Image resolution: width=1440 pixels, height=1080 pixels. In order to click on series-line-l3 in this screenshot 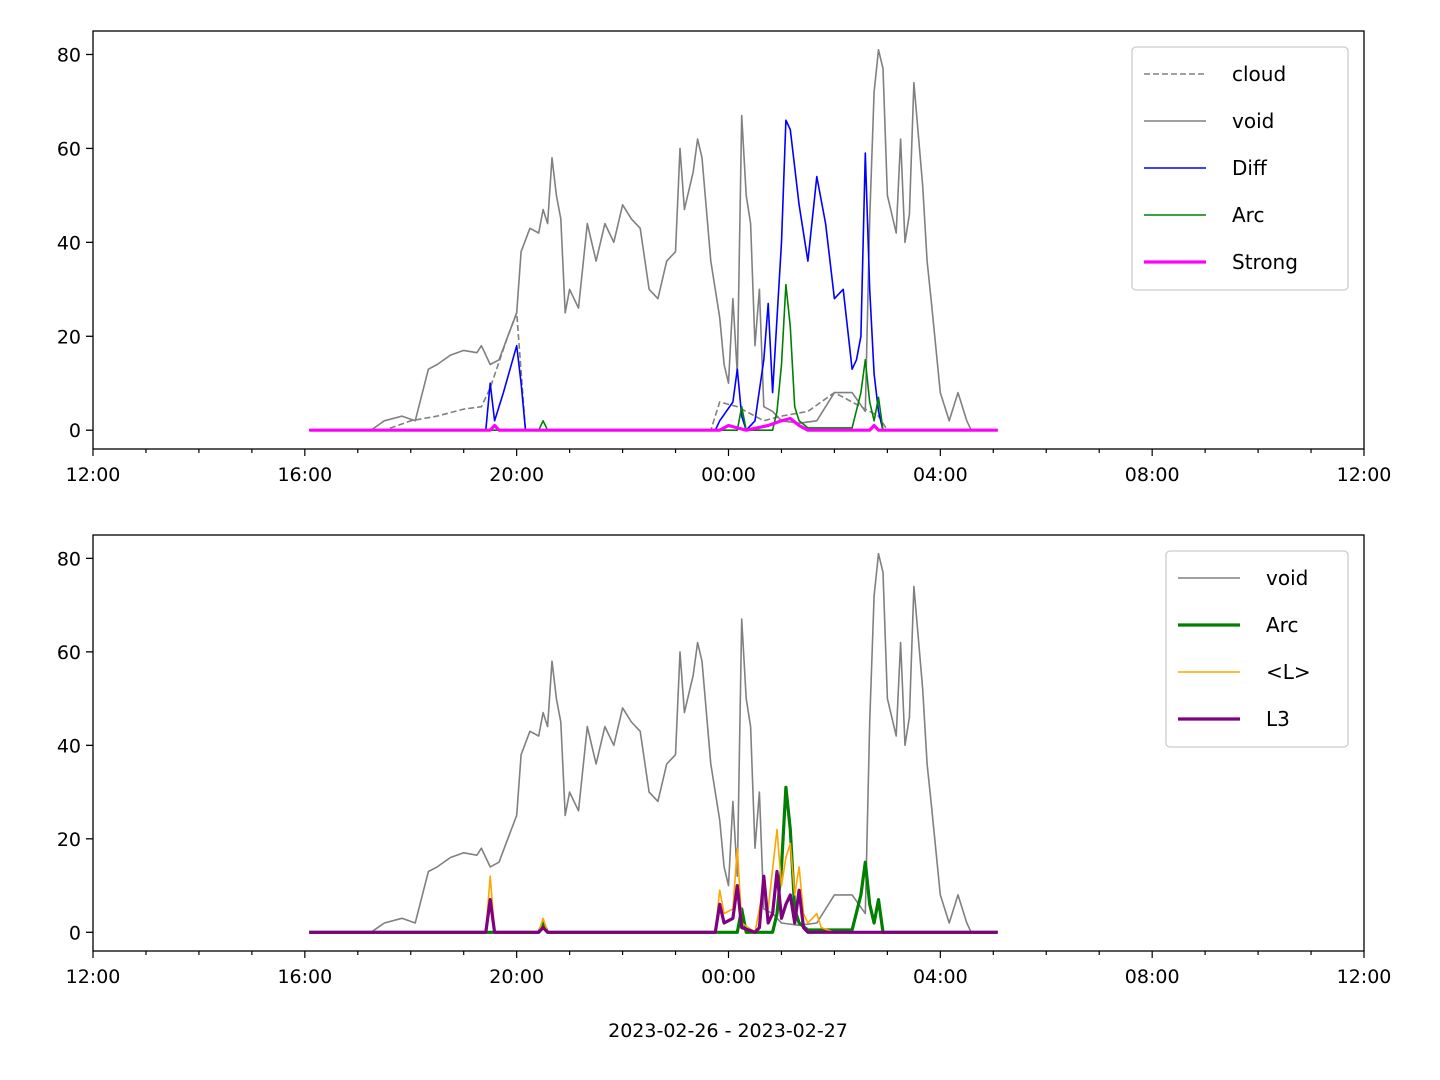, I will do `click(653, 901)`.